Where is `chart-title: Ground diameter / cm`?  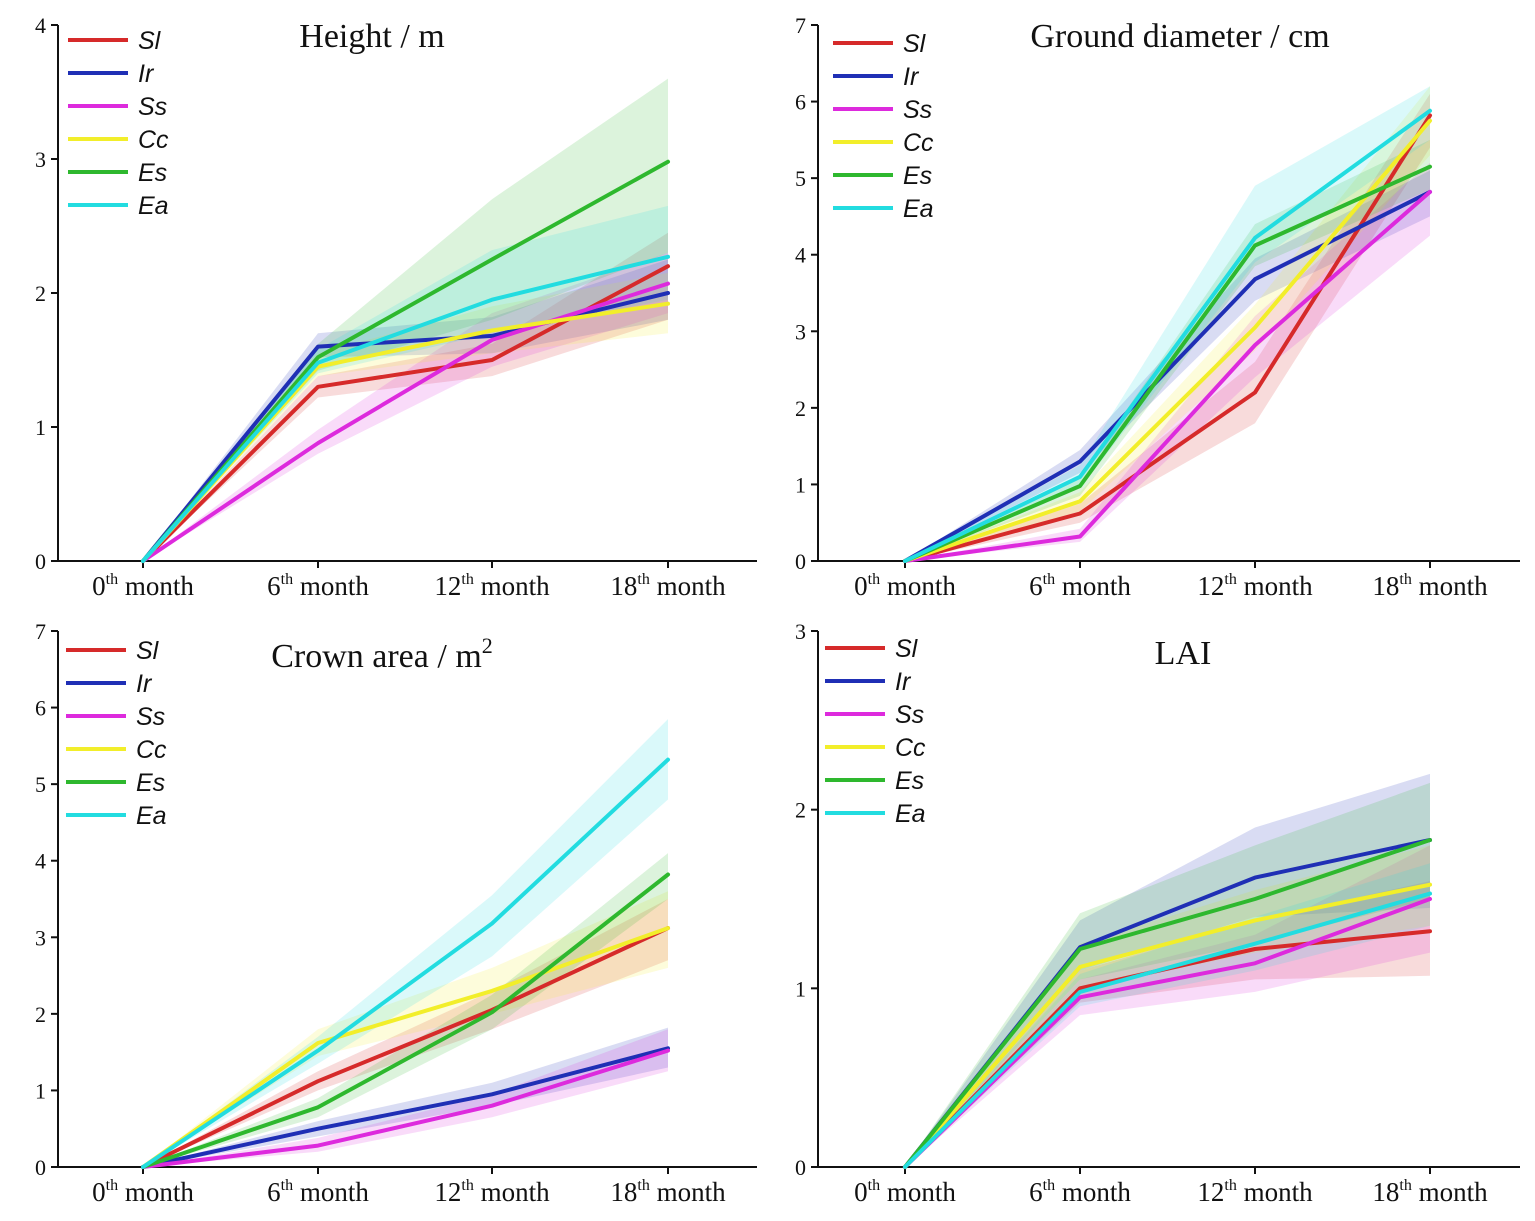
chart-title: Ground diameter / cm is located at coordinates (1179, 36).